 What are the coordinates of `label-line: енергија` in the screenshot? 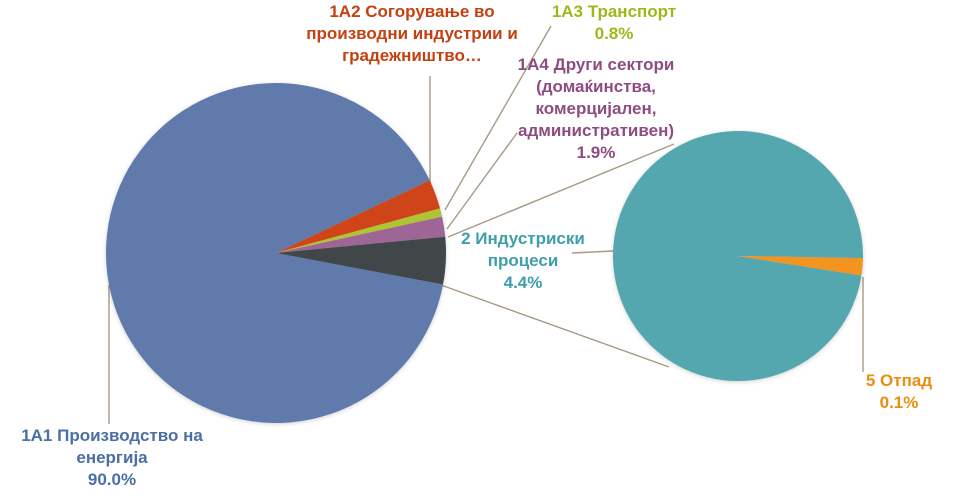 It's located at (112, 457).